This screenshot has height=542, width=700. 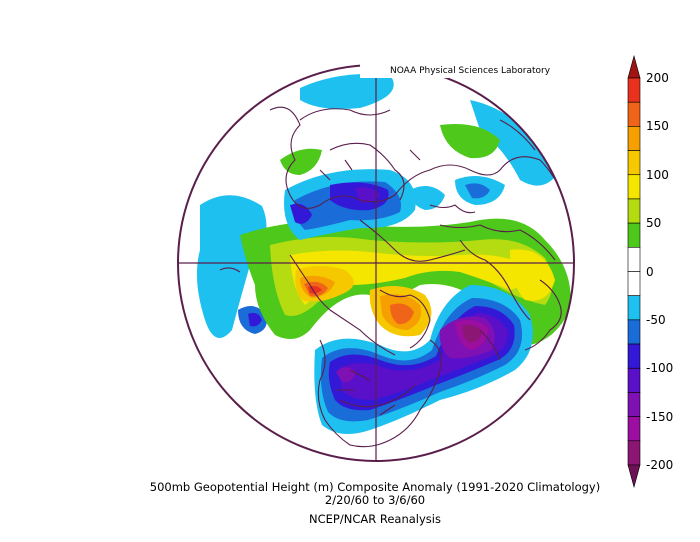 I want to click on colorbar-tick-label: -150, so click(x=660, y=416).